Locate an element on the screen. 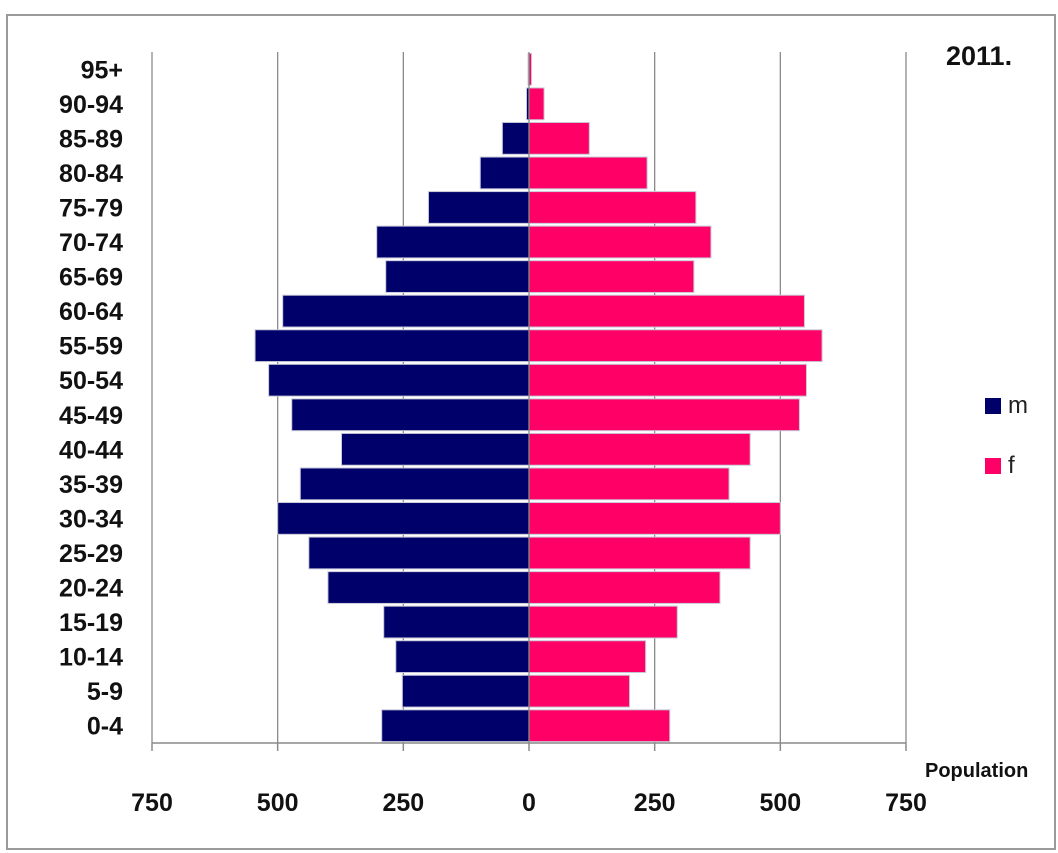  category-label: 80-84 is located at coordinates (91, 174).